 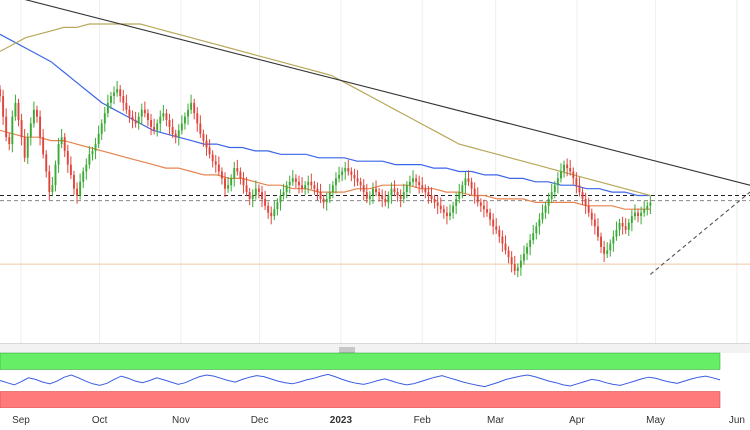 I want to click on x-tick-label: Feb, so click(x=423, y=420).